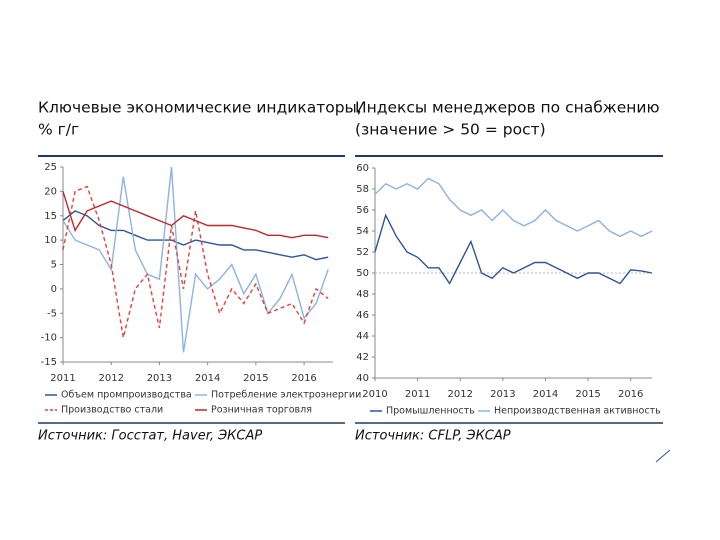  What do you see at coordinates (433, 436) in the screenshot?
I see `source: Источник: CFLP, ЭКСАР` at bounding box center [433, 436].